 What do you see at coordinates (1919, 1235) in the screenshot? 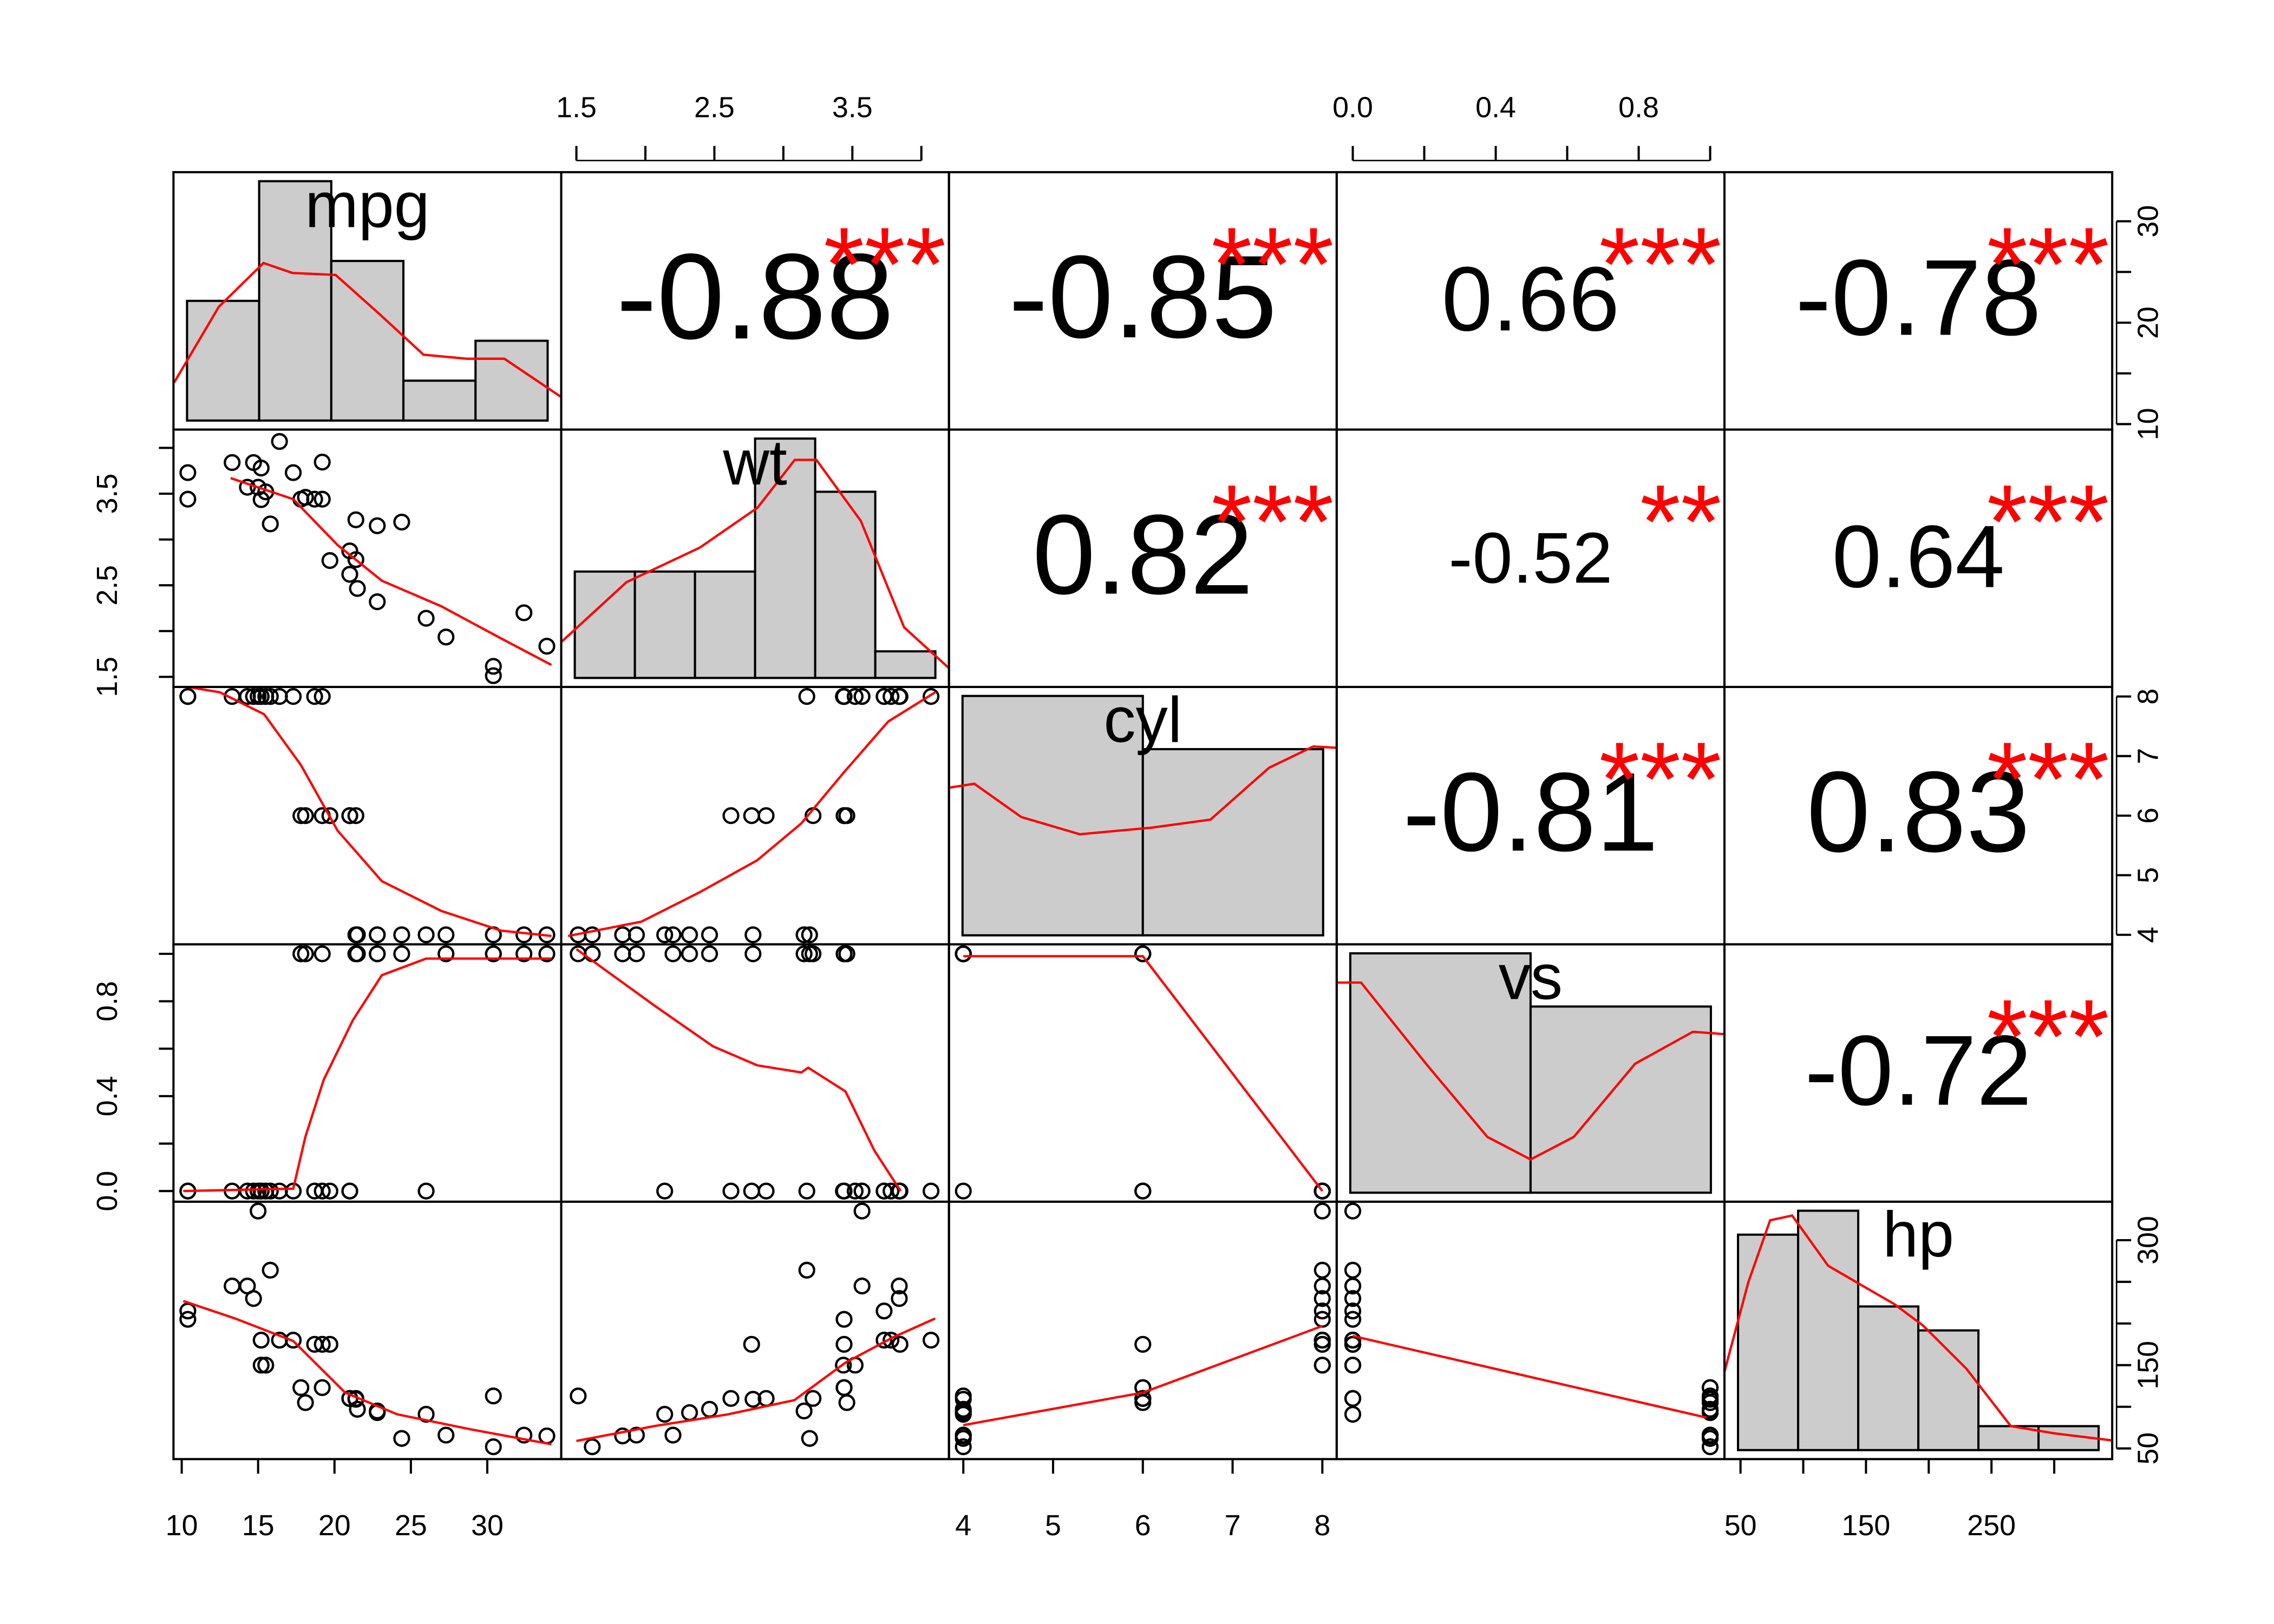
I see `variable-name: hp` at bounding box center [1919, 1235].